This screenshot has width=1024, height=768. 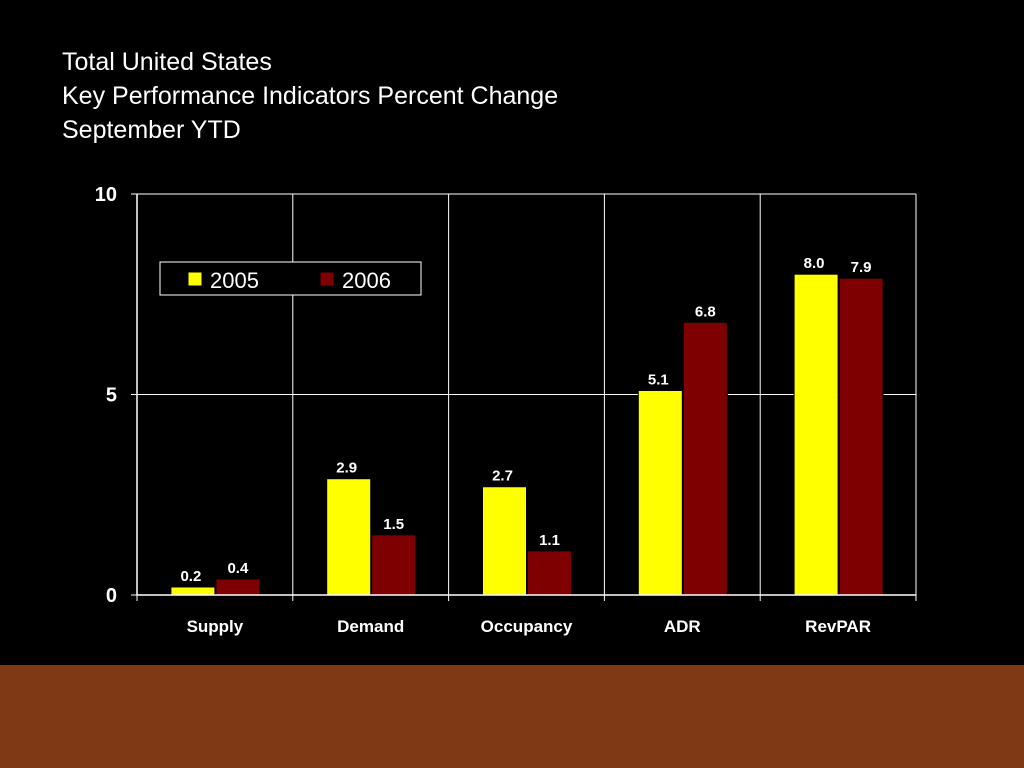 I want to click on y-tick-label: 10, so click(x=106, y=195).